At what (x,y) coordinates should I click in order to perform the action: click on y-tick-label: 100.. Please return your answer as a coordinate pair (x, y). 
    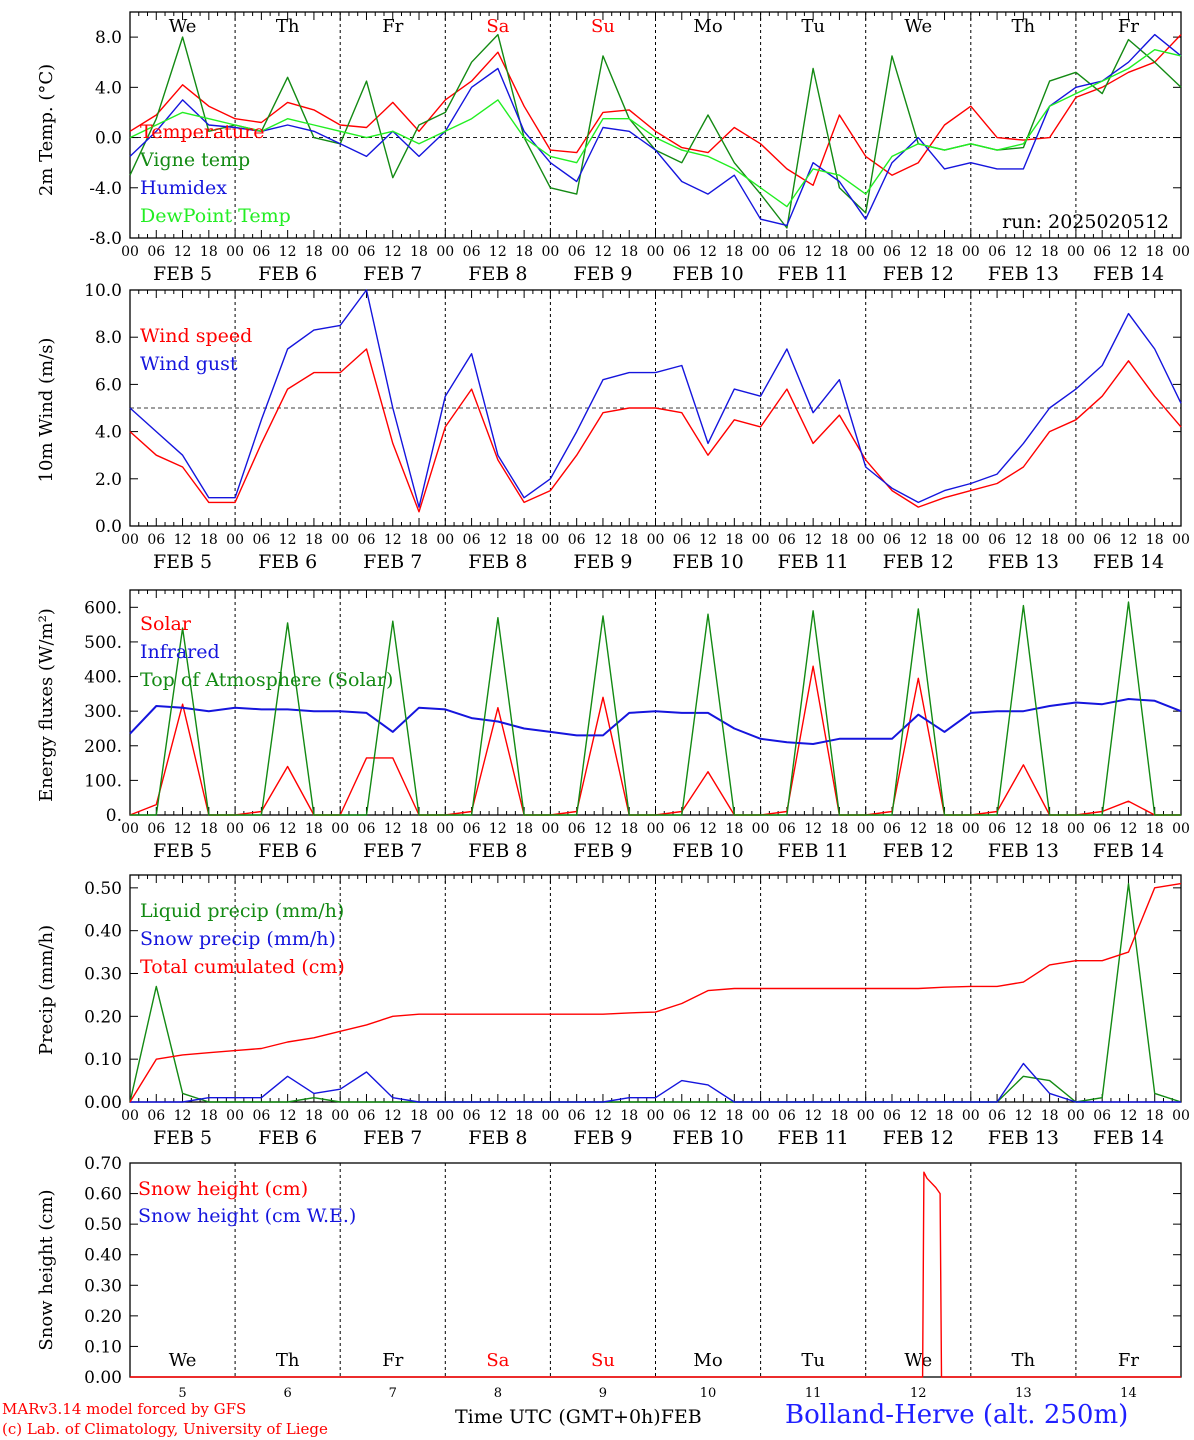
    Looking at the image, I should click on (103, 781).